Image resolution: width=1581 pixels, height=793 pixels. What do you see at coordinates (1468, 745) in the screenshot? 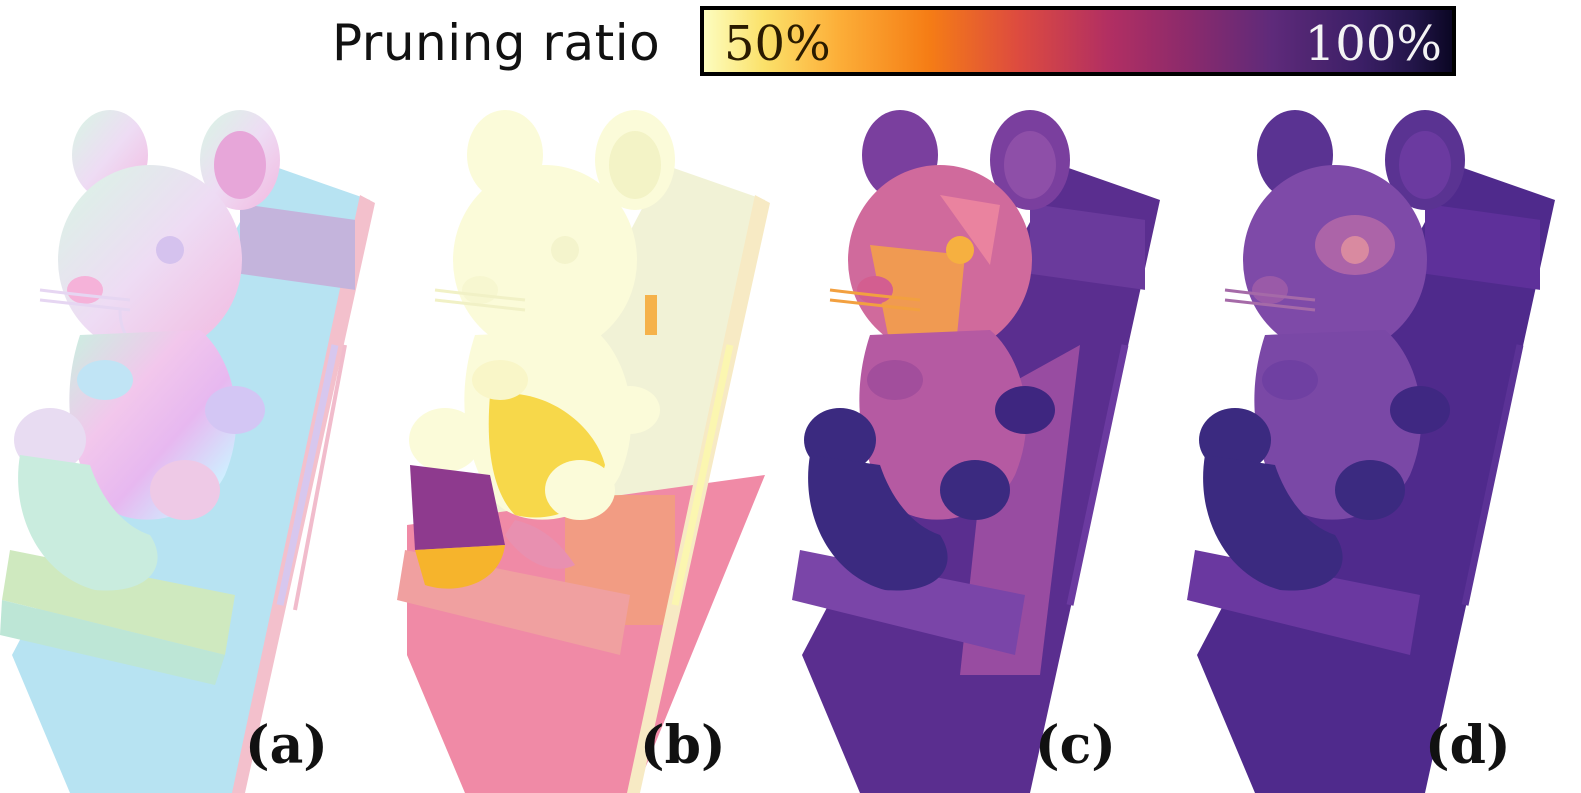
I see `panel-label-d: (d)` at bounding box center [1468, 745].